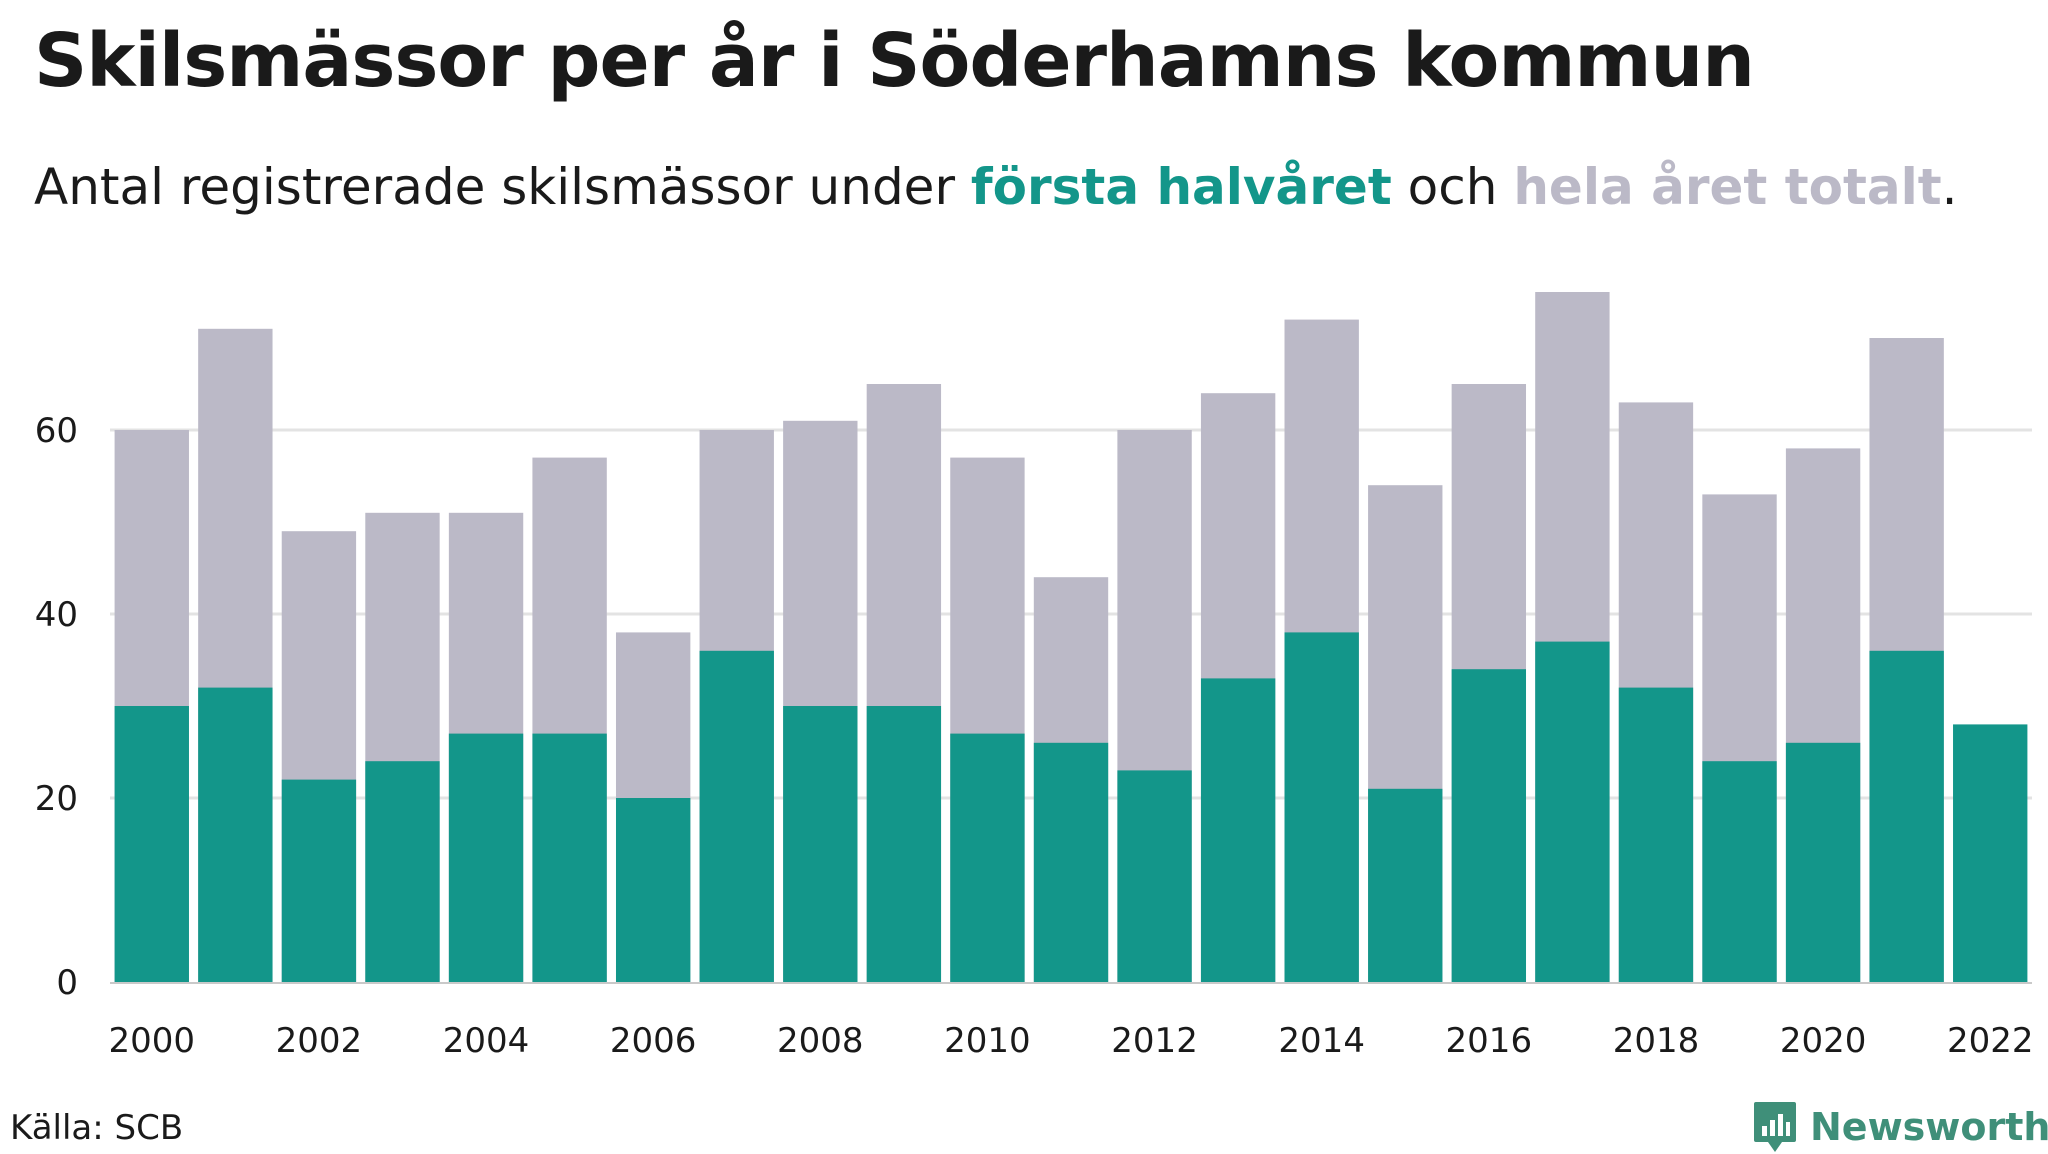  Describe the element at coordinates (820, 844) in the screenshot. I see `bar-first-half-2008` at that location.